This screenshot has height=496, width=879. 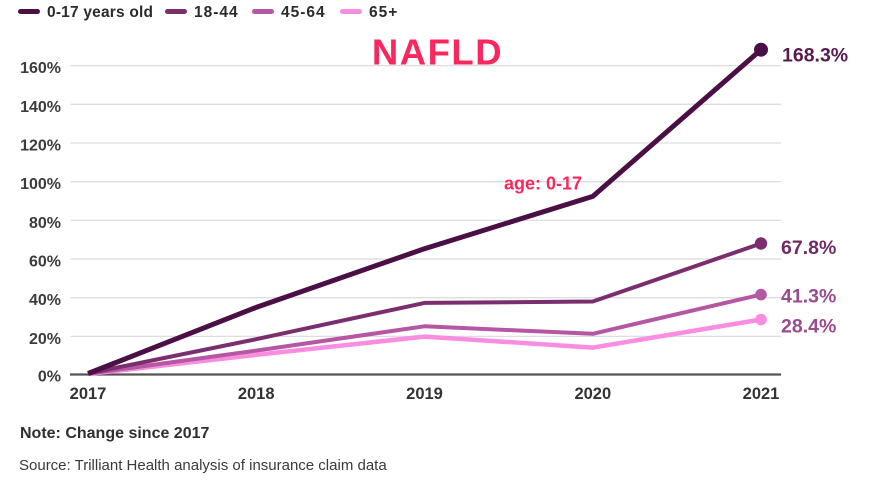 I want to click on svg-text: 160%, so click(x=40, y=68).